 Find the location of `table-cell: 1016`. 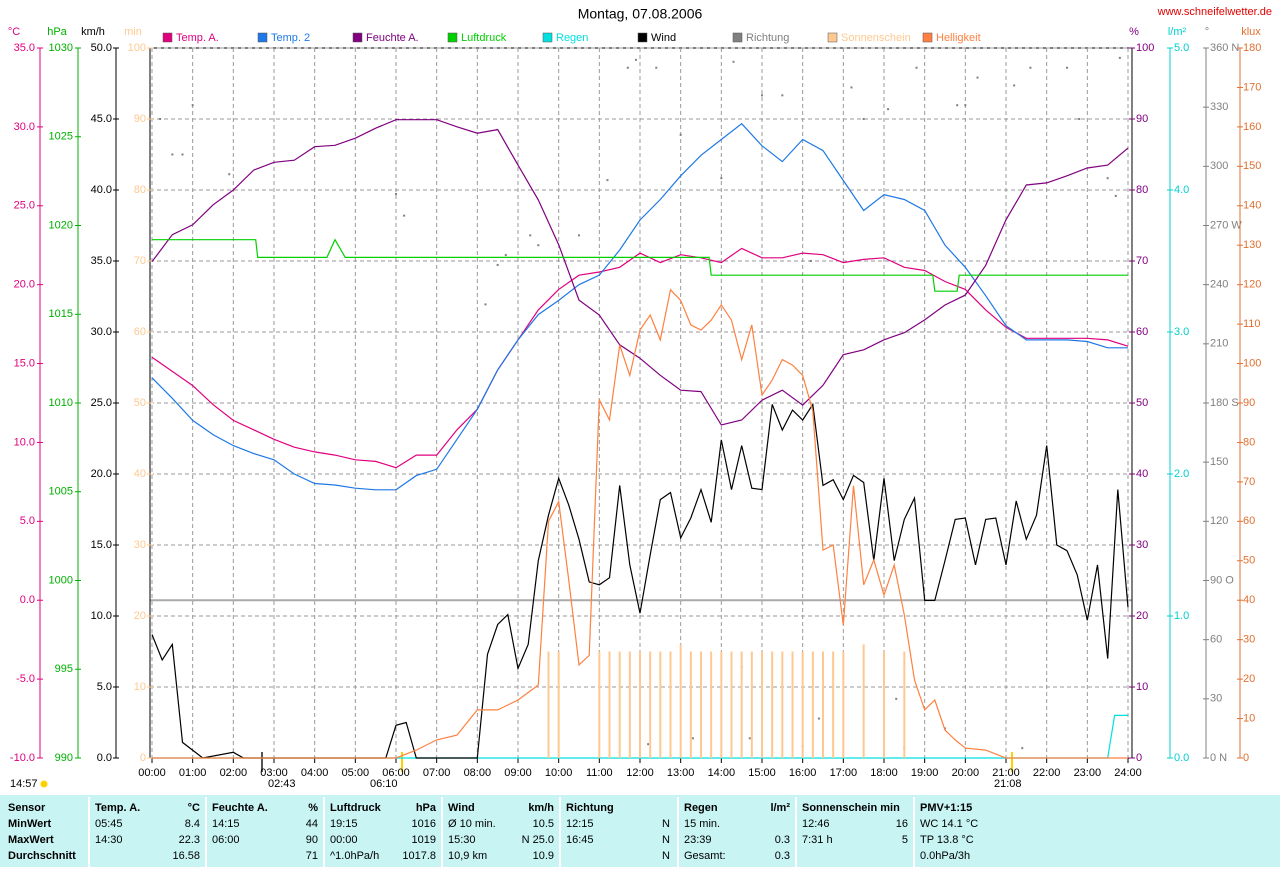

table-cell: 1016 is located at coordinates (424, 824).